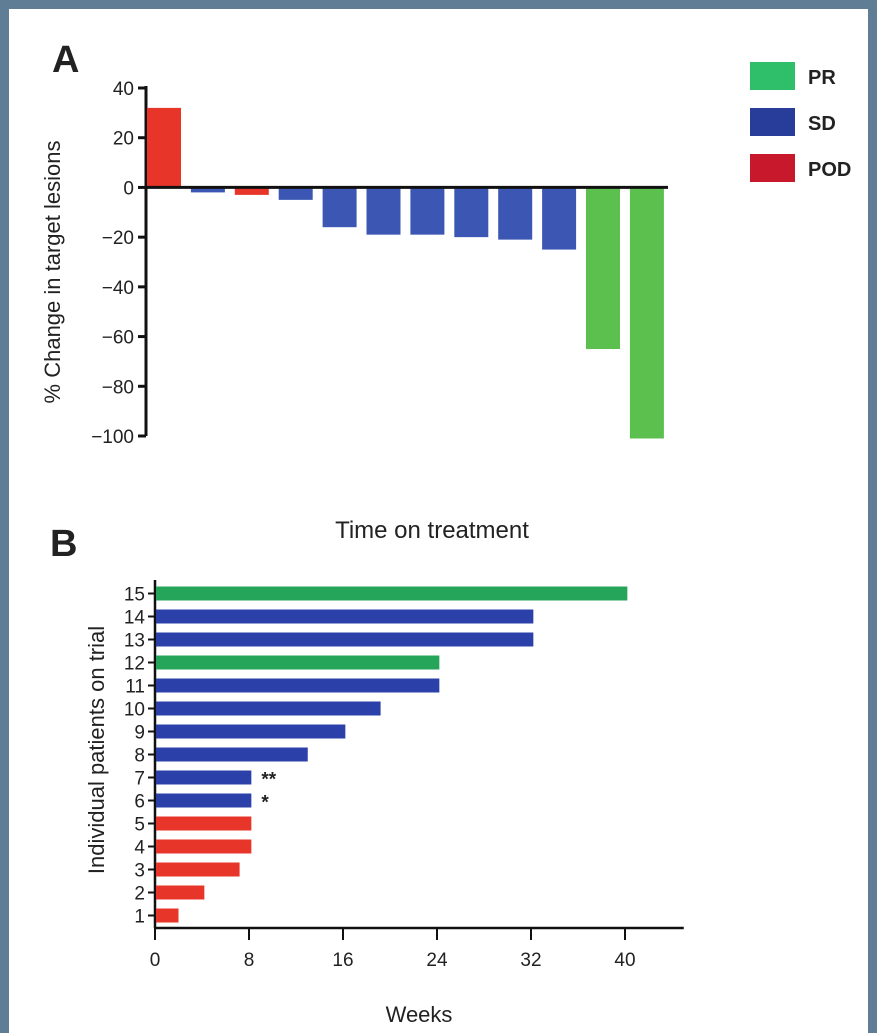  What do you see at coordinates (123, 89) in the screenshot?
I see `panel-a-y-tick-label: 40` at bounding box center [123, 89].